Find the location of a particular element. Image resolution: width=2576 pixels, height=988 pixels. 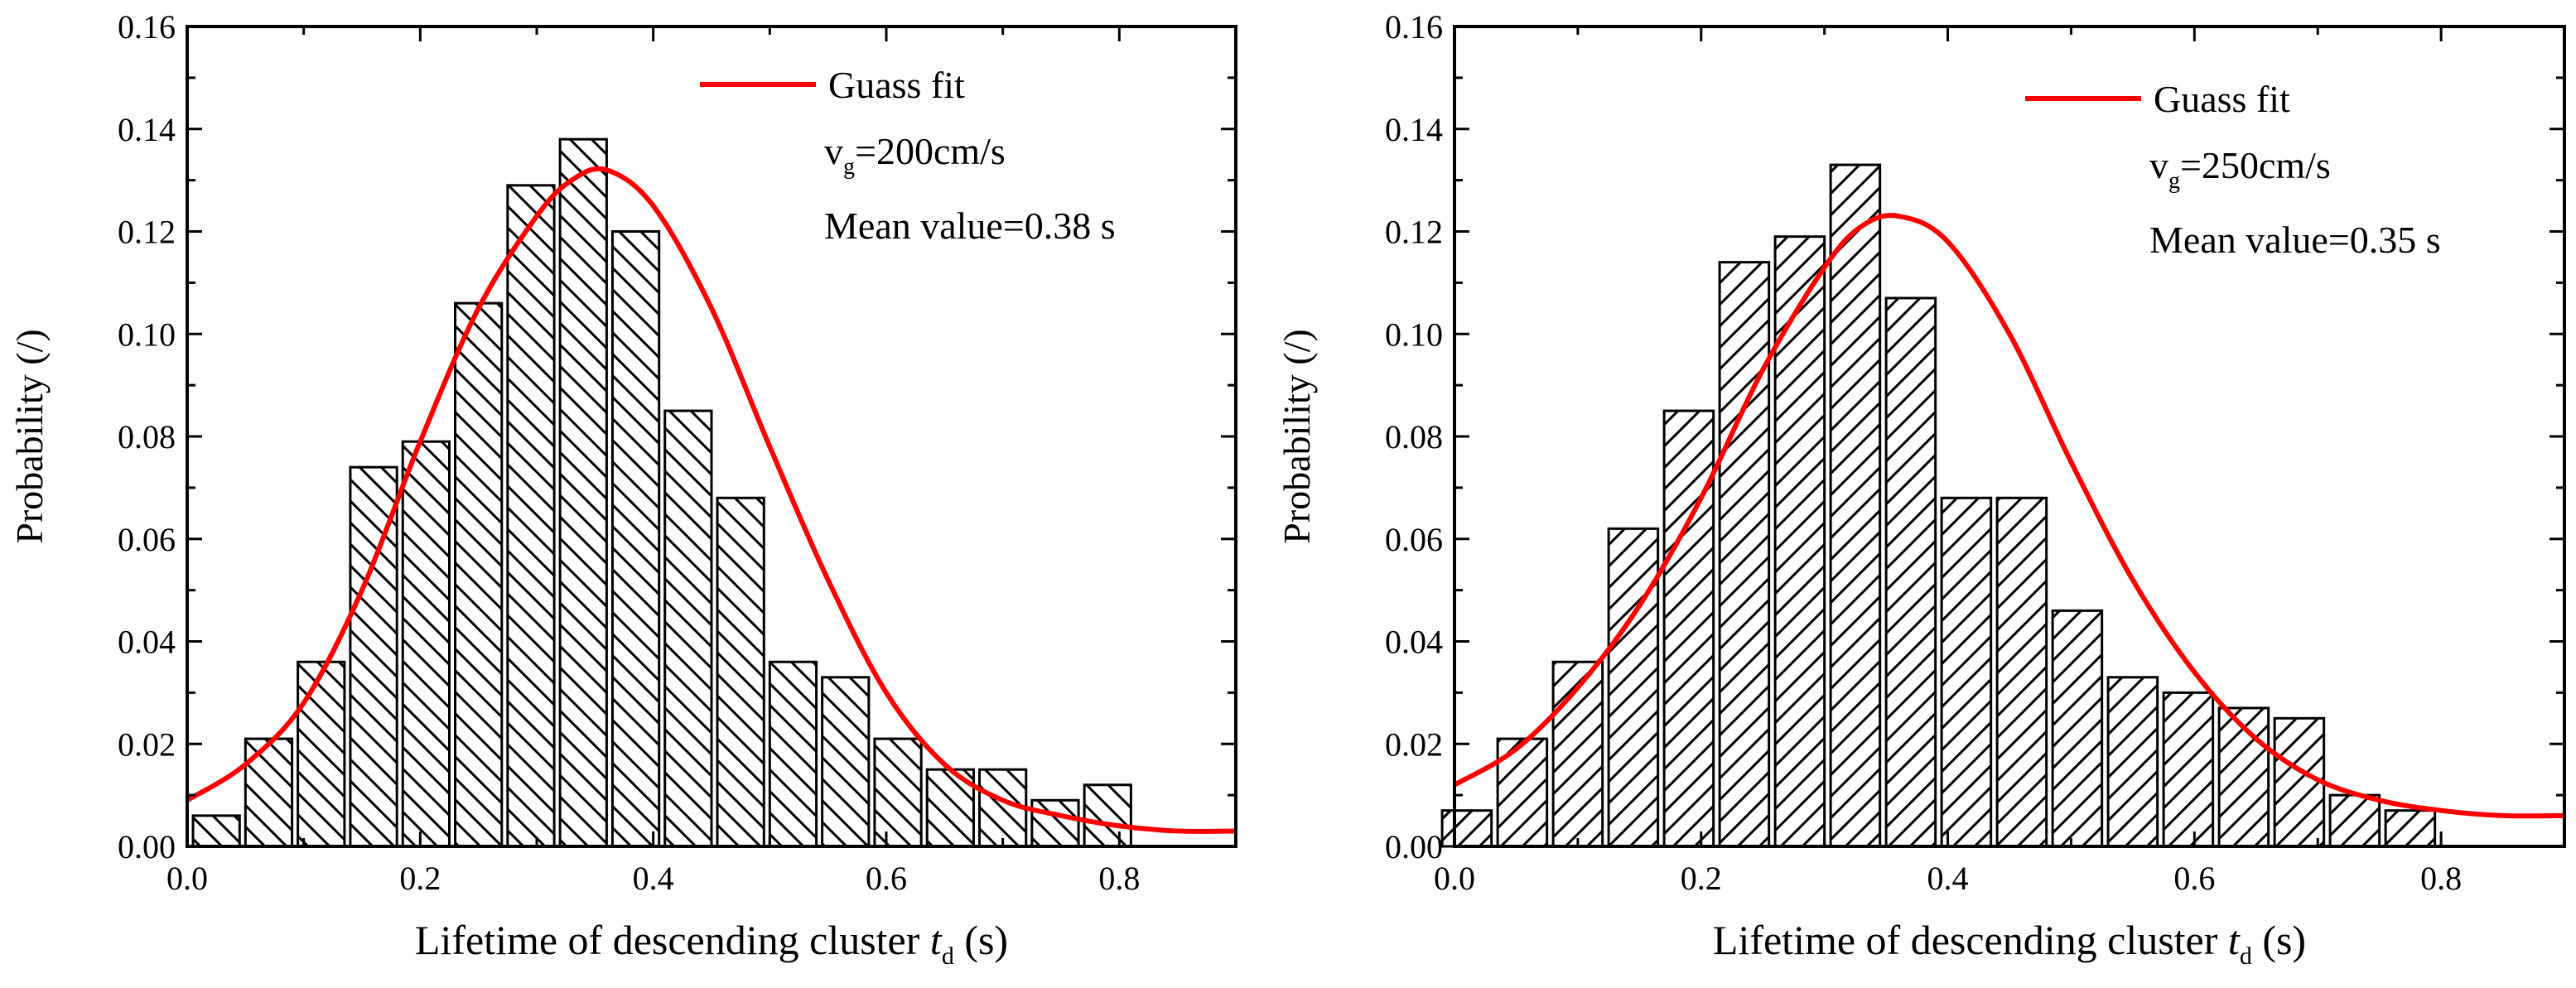

legend: Guass fit vg=250cm/s Mean value=0.35 s is located at coordinates (2233, 169).